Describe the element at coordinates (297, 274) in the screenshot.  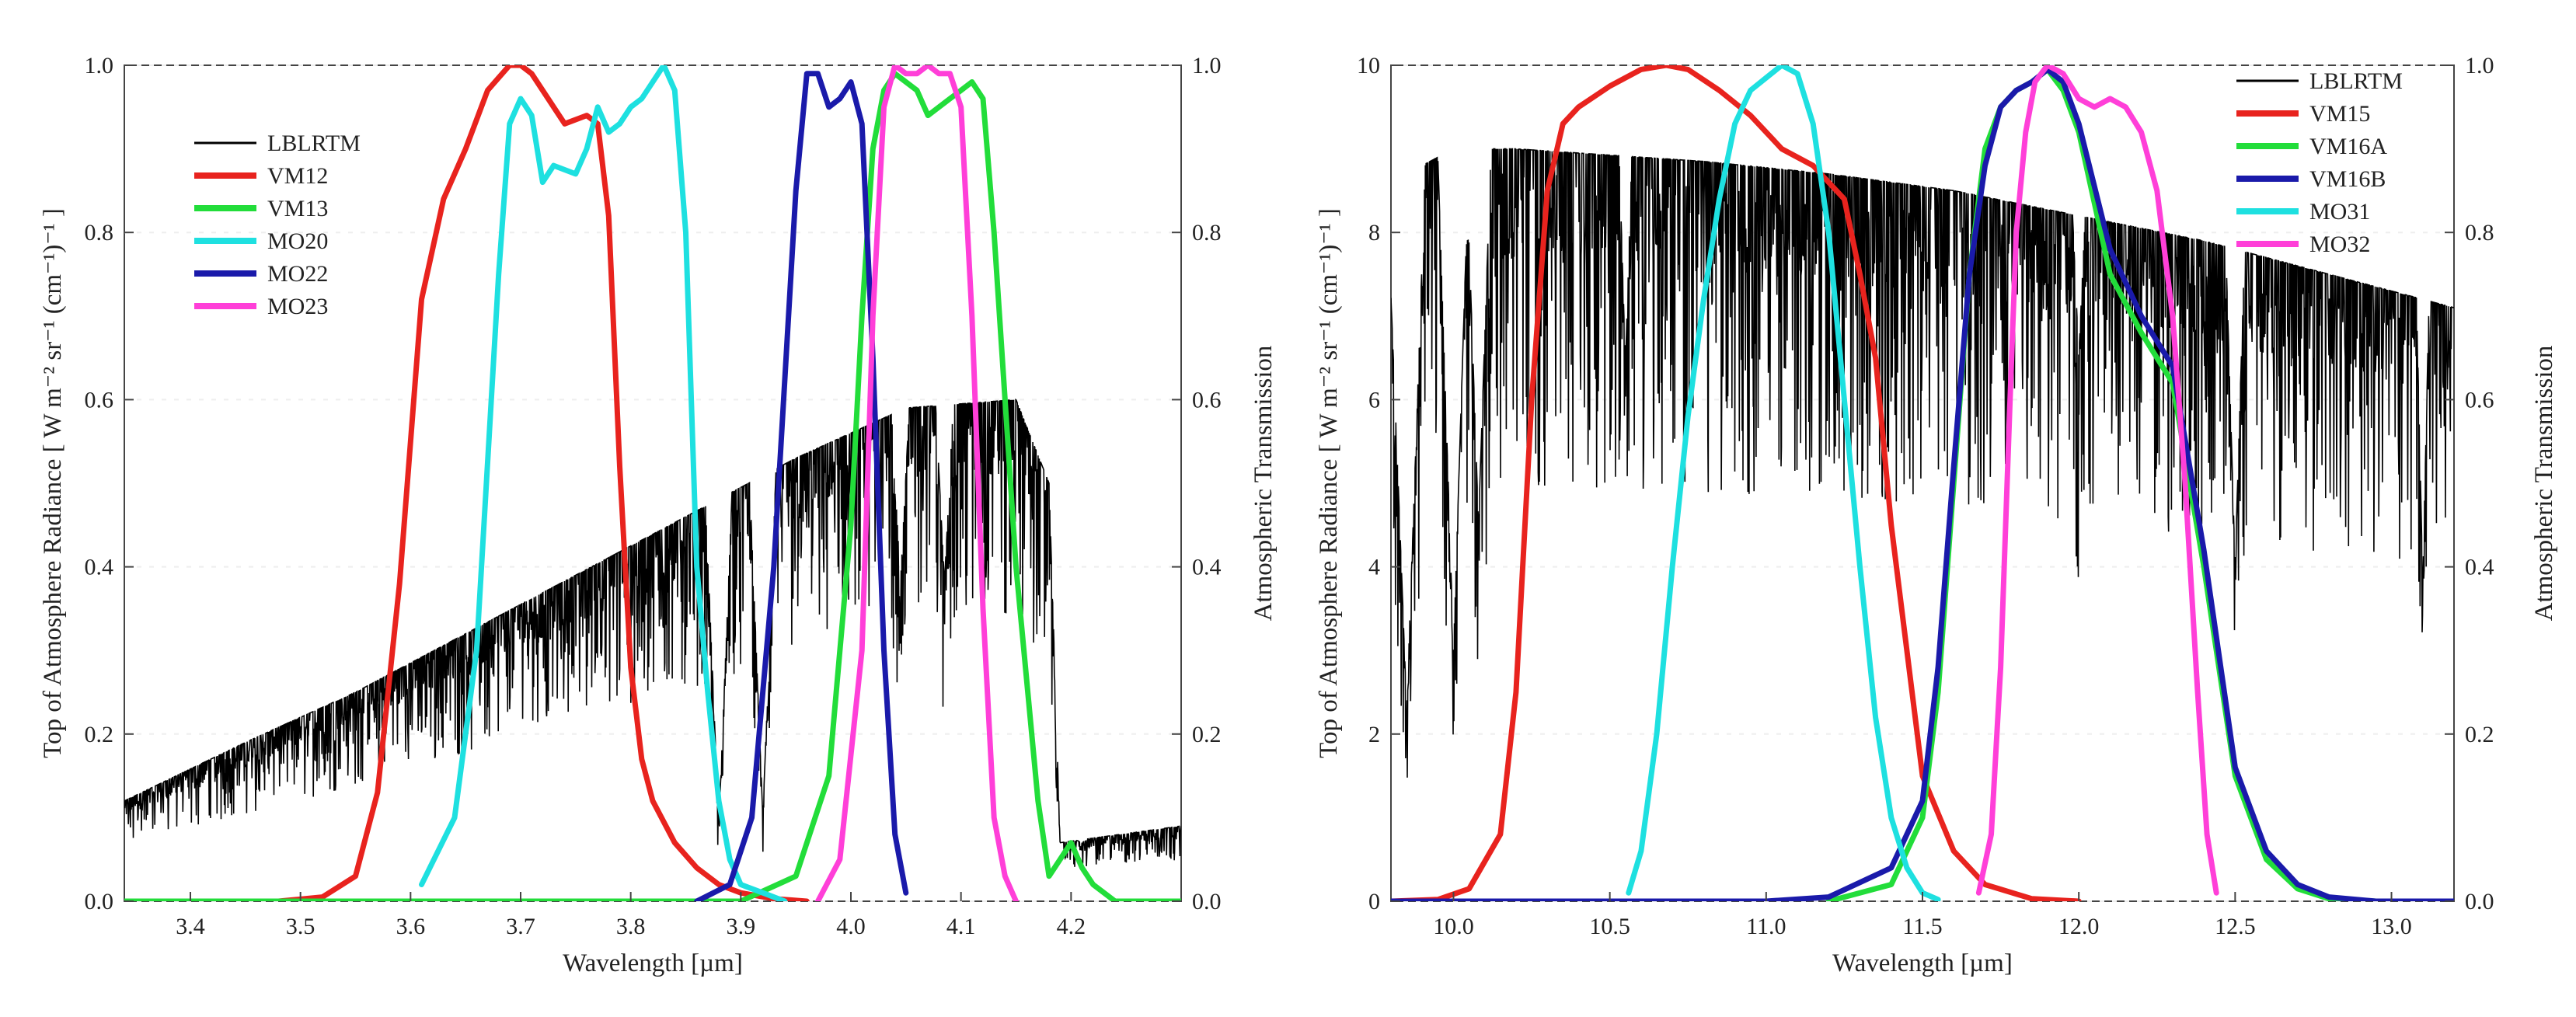
I see `left-legend-label-mo22: MO22` at that location.